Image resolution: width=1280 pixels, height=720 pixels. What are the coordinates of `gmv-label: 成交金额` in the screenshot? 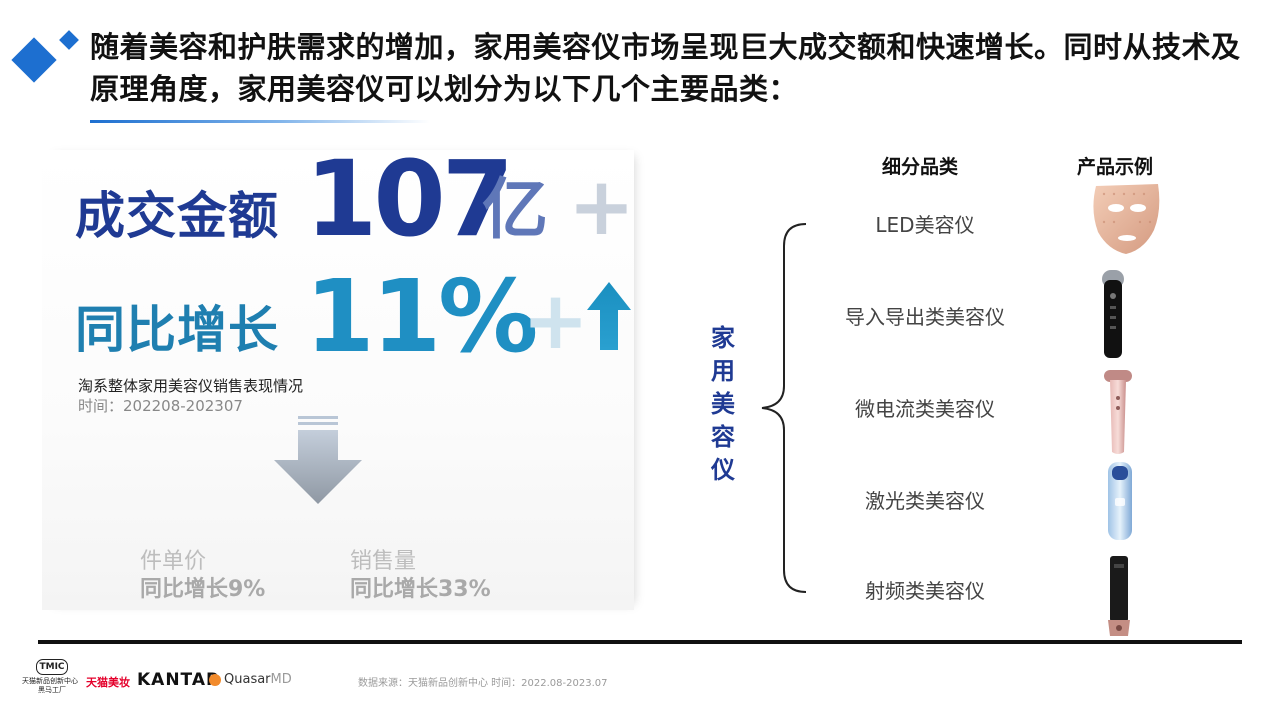 It's located at (177, 216).